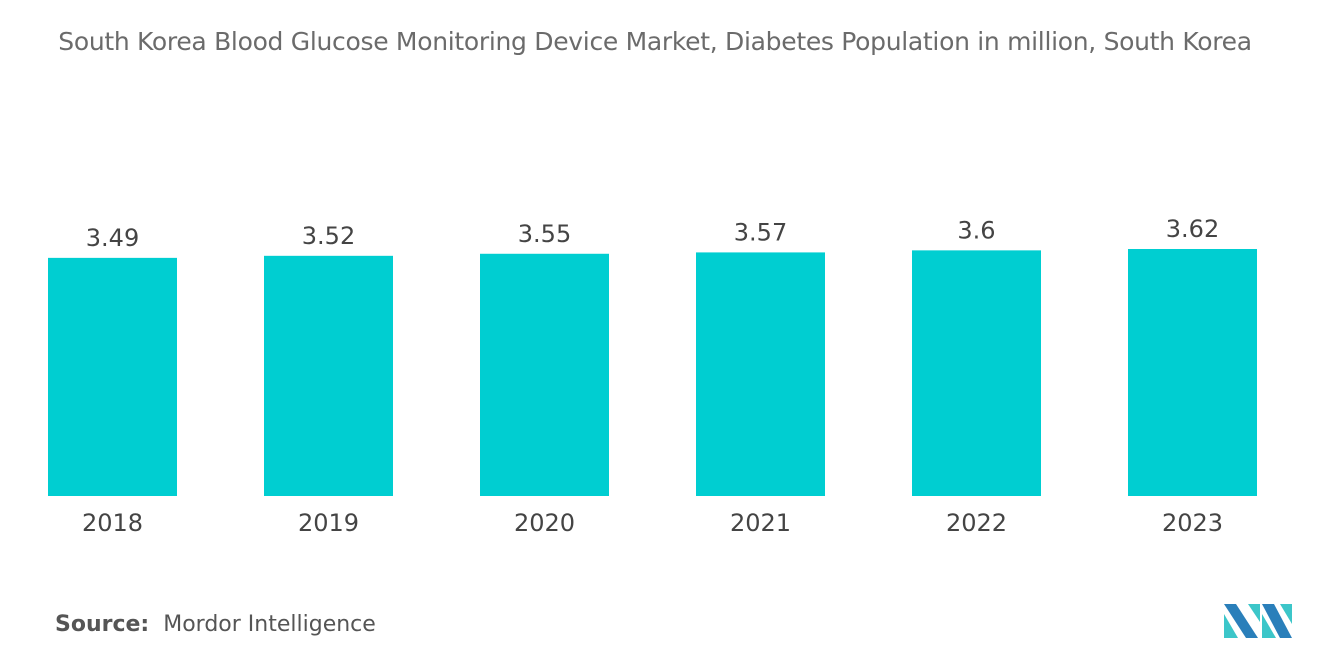  What do you see at coordinates (760, 523) in the screenshot?
I see `x-tick-label: 2021` at bounding box center [760, 523].